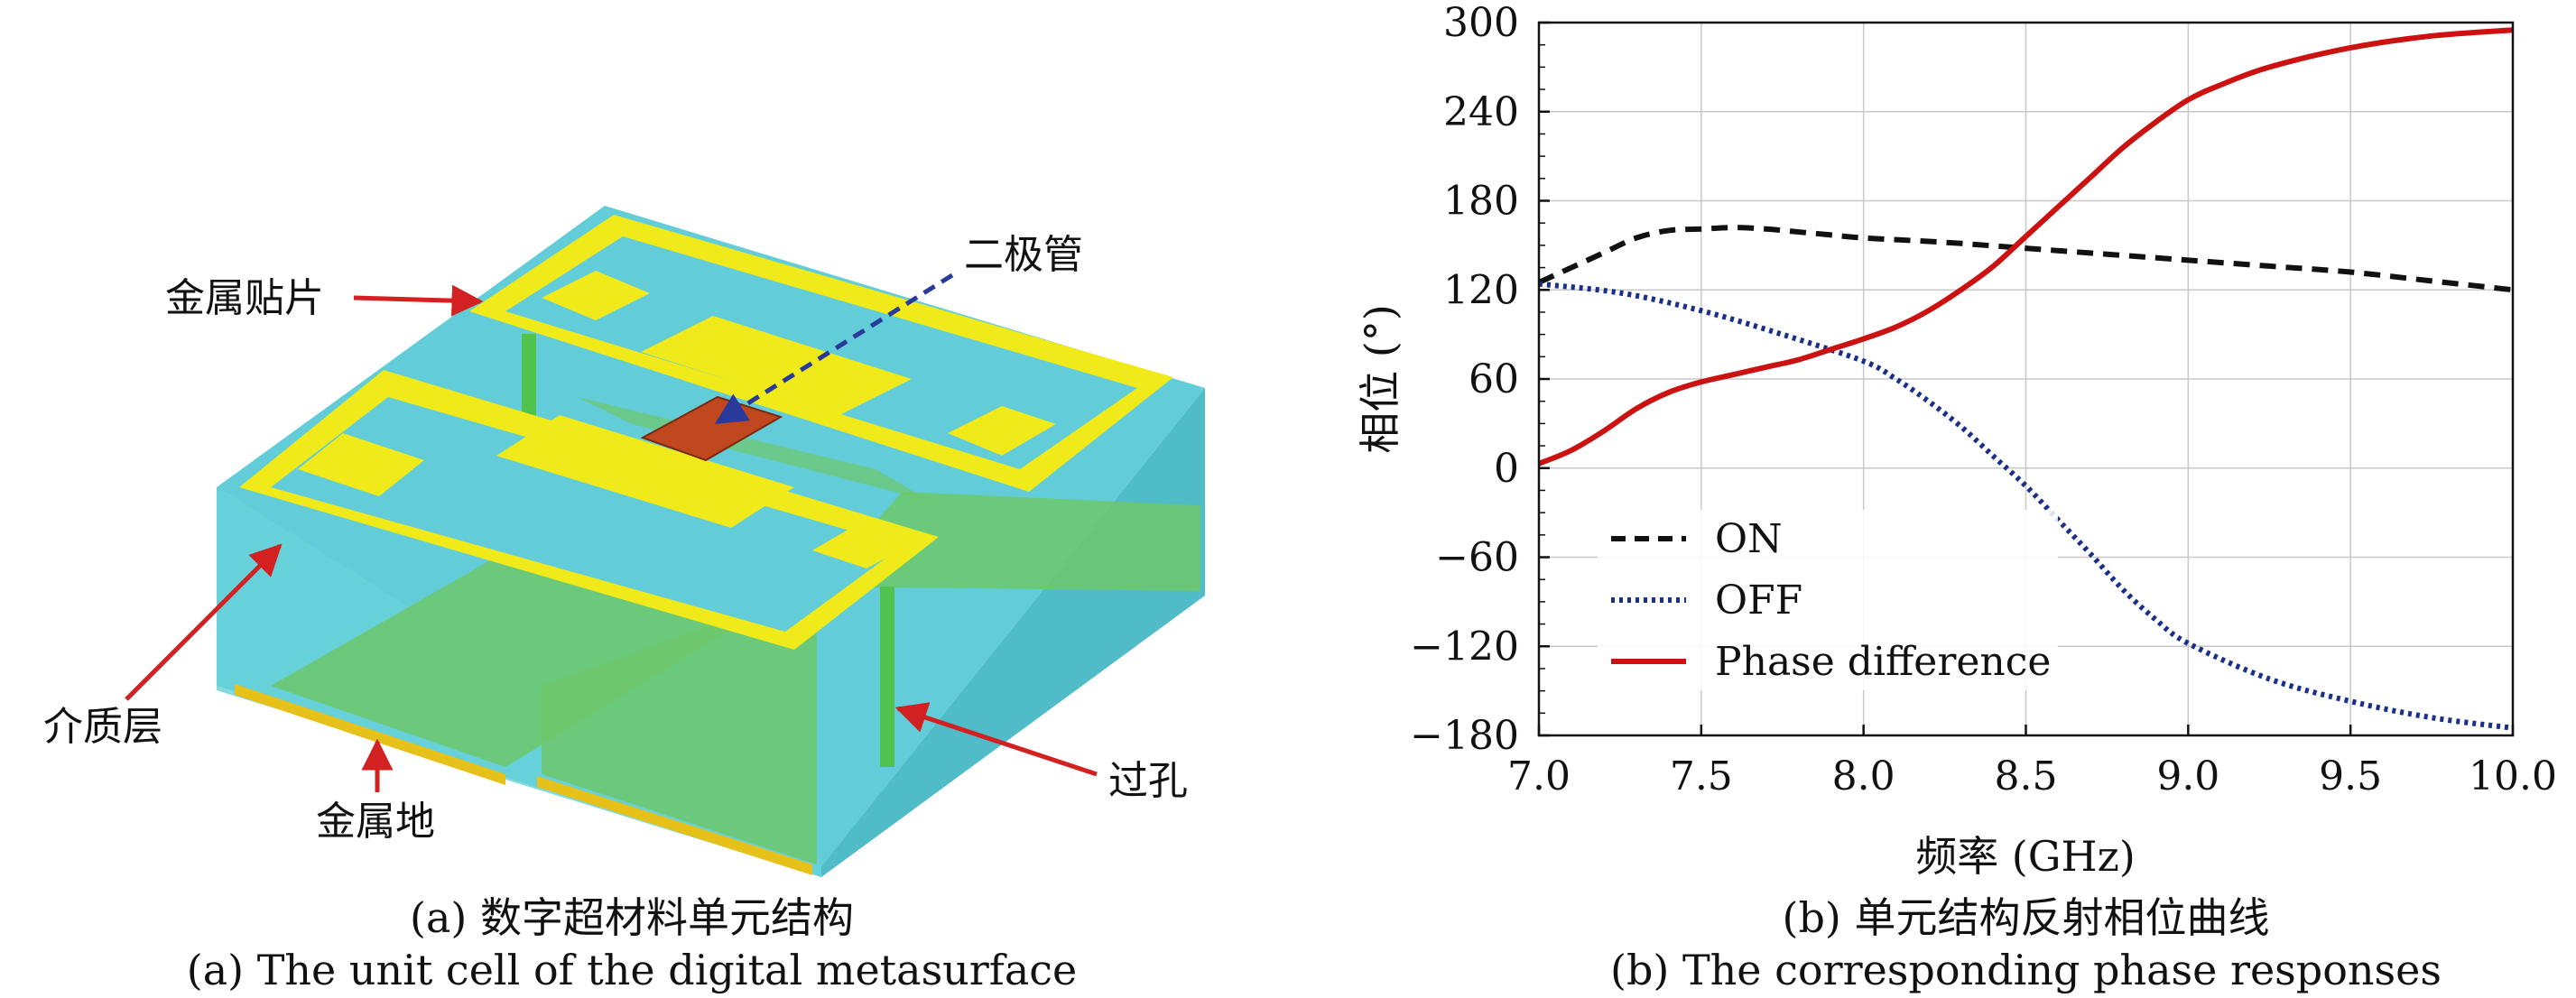 This screenshot has width=2576, height=998. What do you see at coordinates (1506, 469) in the screenshot?
I see `y-tick-label: 0` at bounding box center [1506, 469].